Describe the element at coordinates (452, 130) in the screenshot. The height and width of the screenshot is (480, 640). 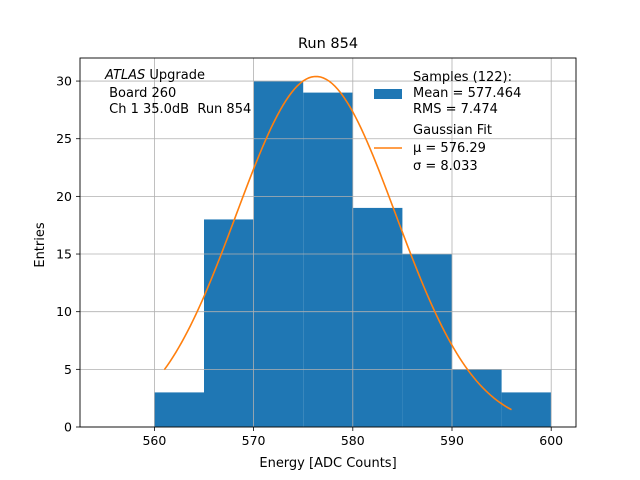
I see `legend-fit-label: Gaussian Fit` at that location.